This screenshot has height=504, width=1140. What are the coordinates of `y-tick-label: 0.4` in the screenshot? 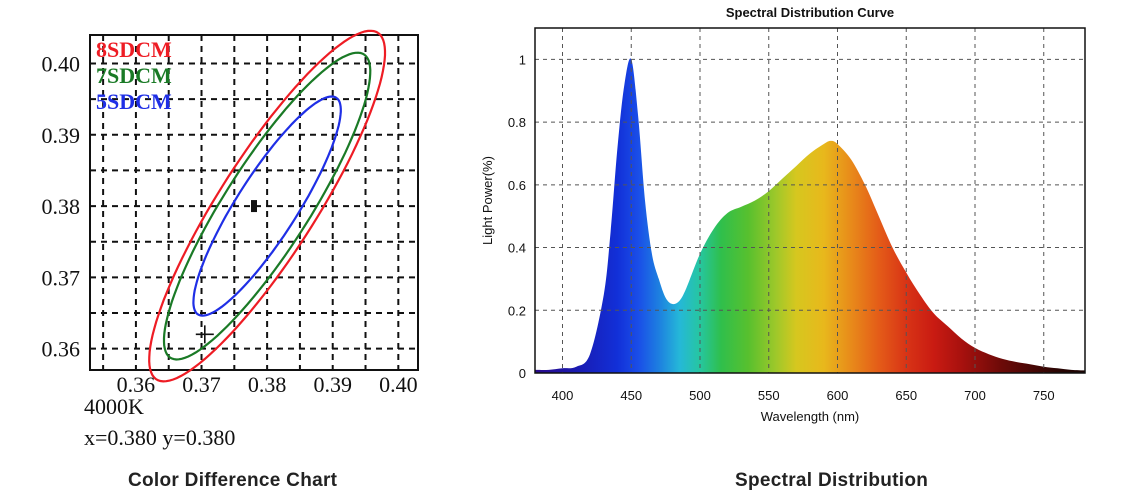 It's located at (517, 248).